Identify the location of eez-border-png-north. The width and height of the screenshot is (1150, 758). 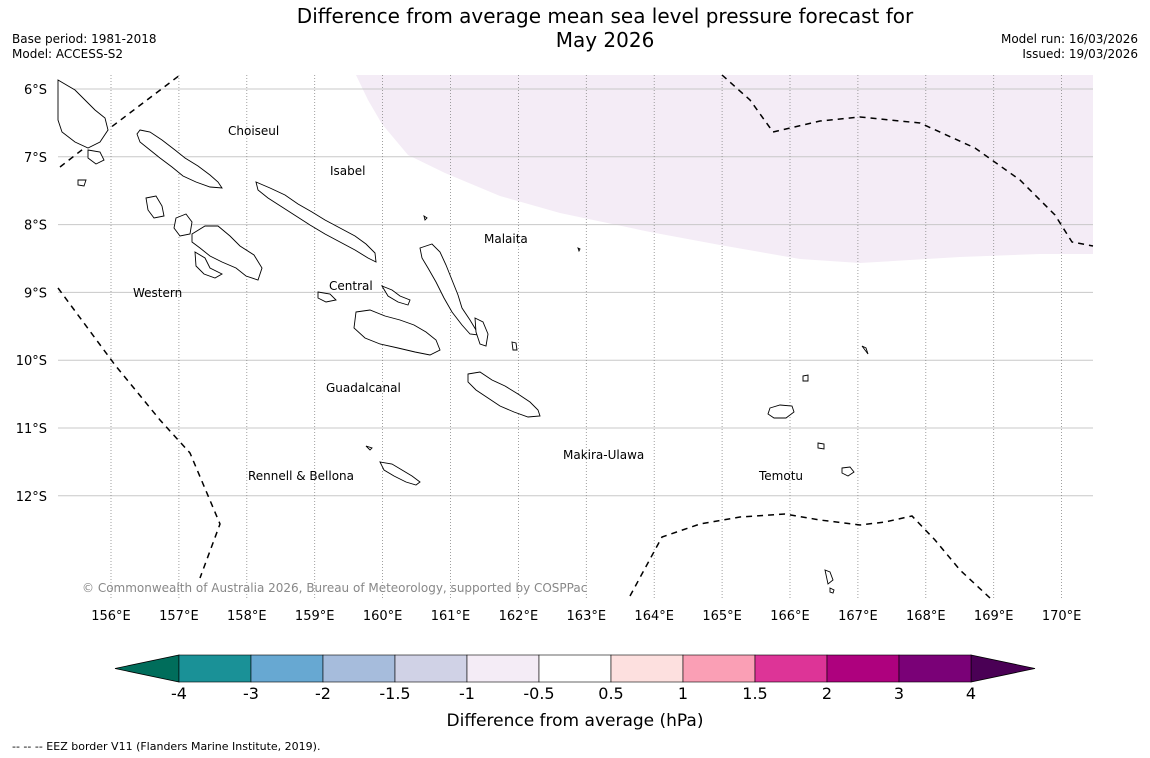
(120, 121).